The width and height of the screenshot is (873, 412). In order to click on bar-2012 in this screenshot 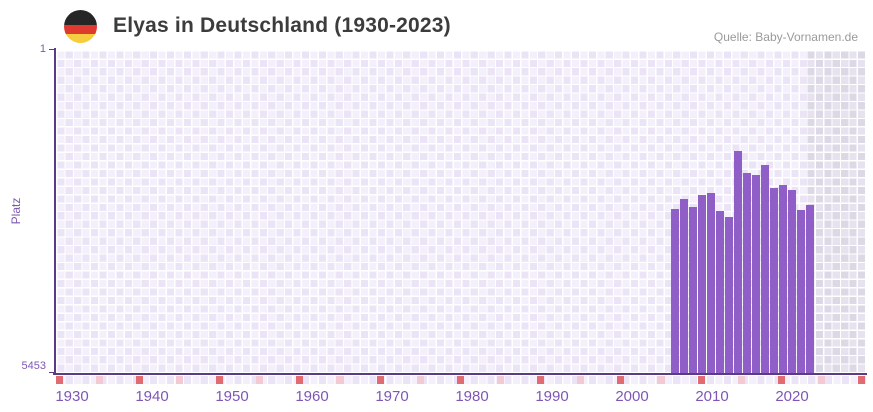, I will do `click(710, 282)`.